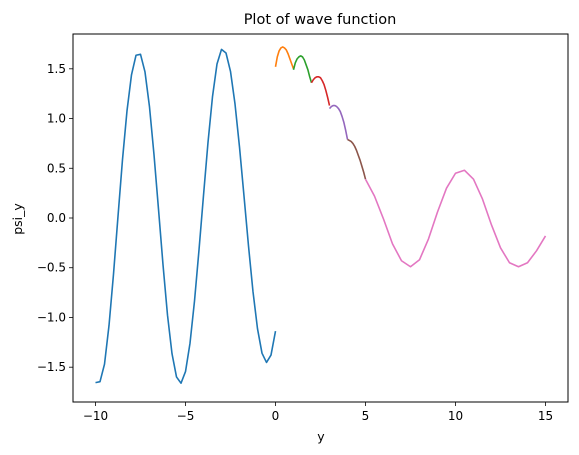 The image size is (579, 455). What do you see at coordinates (51, 268) in the screenshot?
I see `y-tick-label: −0.5` at bounding box center [51, 268].